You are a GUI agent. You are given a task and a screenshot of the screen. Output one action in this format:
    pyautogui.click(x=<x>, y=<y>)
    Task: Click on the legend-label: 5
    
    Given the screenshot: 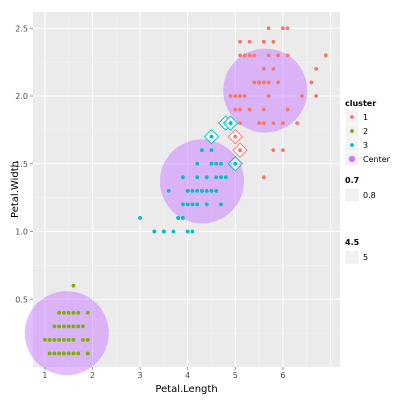 What is the action you would take?
    pyautogui.click(x=365, y=257)
    